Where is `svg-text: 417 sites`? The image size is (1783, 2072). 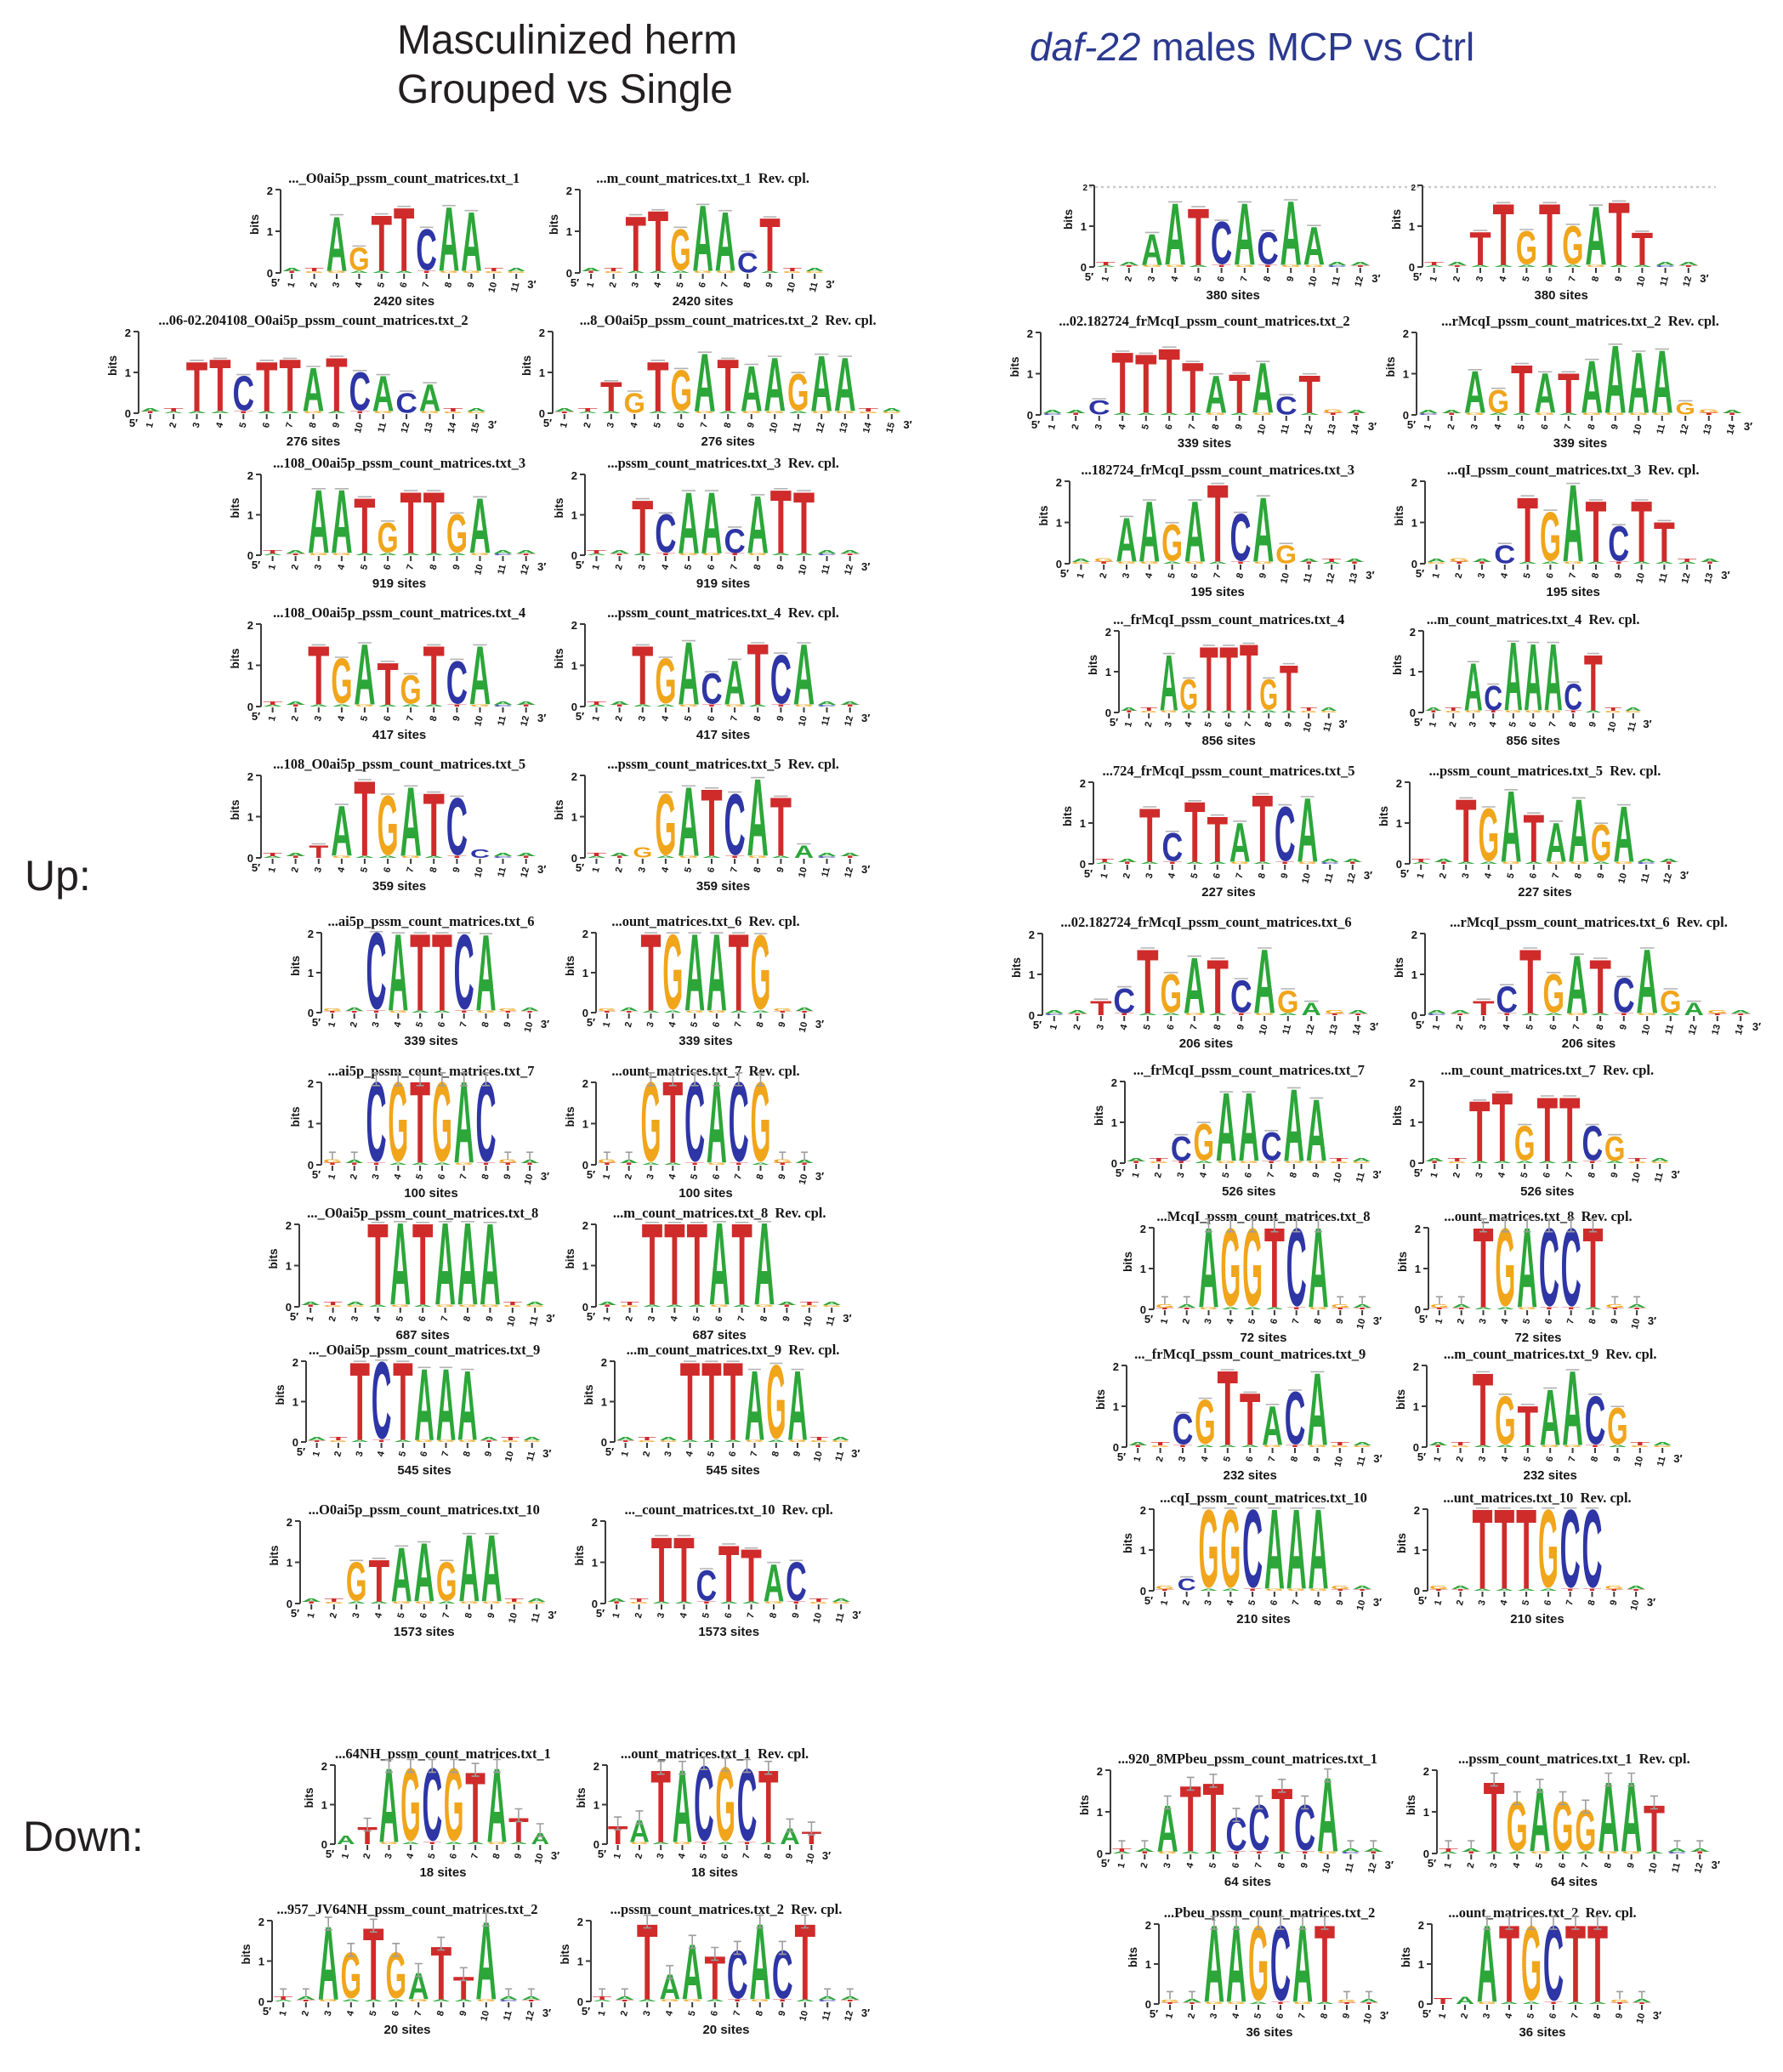
svg-text: 417 sites is located at coordinates (399, 735).